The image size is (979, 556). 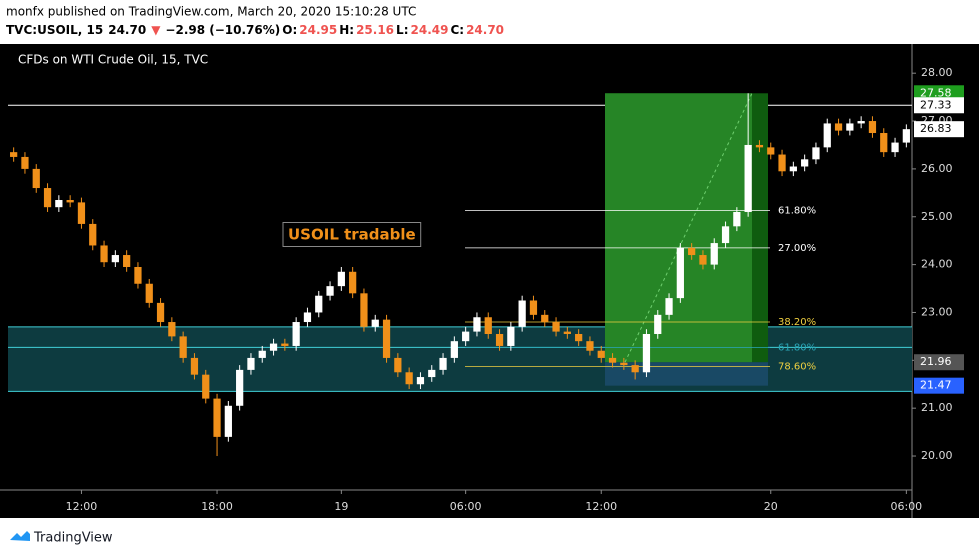 What do you see at coordinates (489, 537) in the screenshot?
I see `footer` at bounding box center [489, 537].